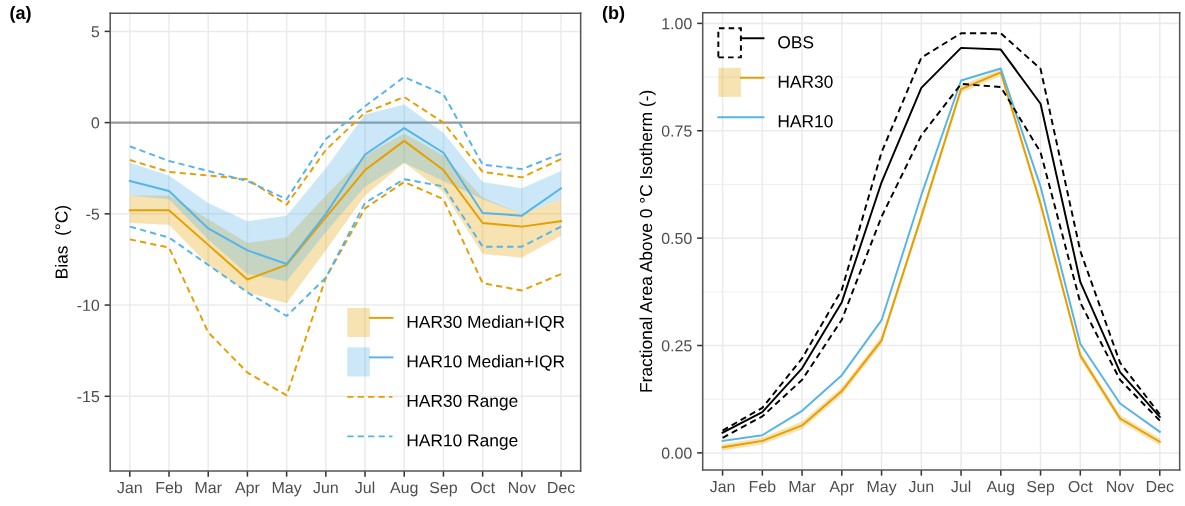  Describe the element at coordinates (63, 241) in the screenshot. I see `y-axis-title: Bias (°C)` at that location.